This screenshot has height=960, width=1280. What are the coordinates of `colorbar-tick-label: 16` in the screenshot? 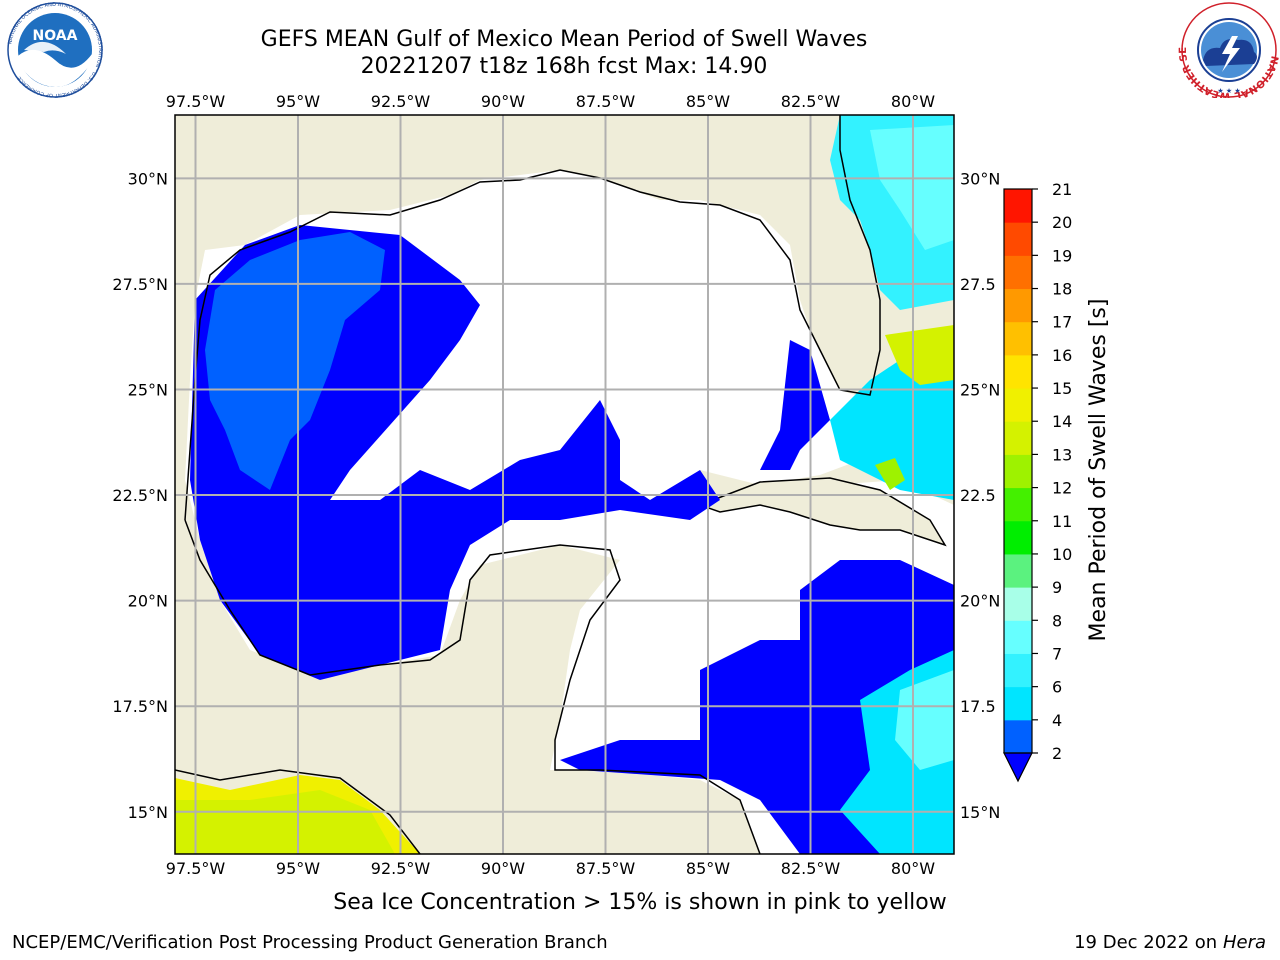 It's located at (1062, 355).